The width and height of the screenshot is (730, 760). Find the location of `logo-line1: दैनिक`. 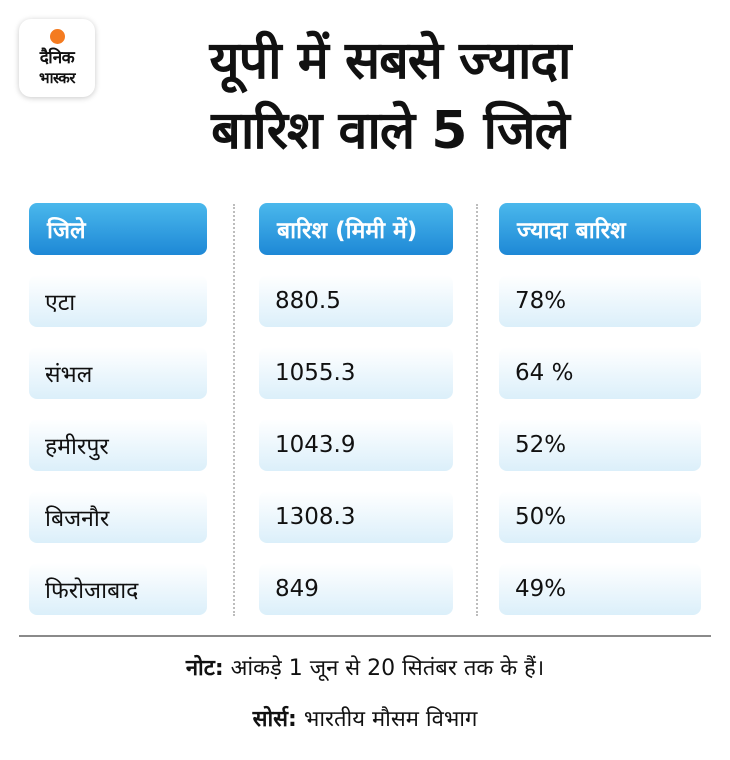

logo-line1: दैनिक is located at coordinates (57, 58).